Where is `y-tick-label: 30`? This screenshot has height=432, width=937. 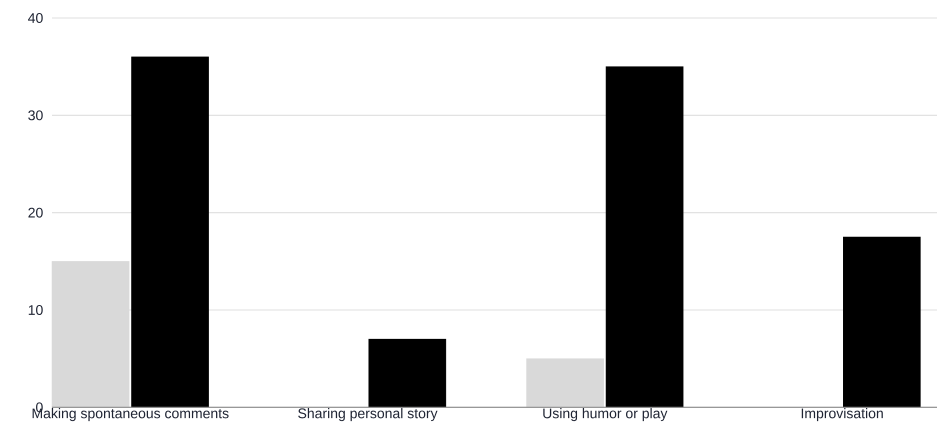
y-tick-label: 30 is located at coordinates (35, 115).